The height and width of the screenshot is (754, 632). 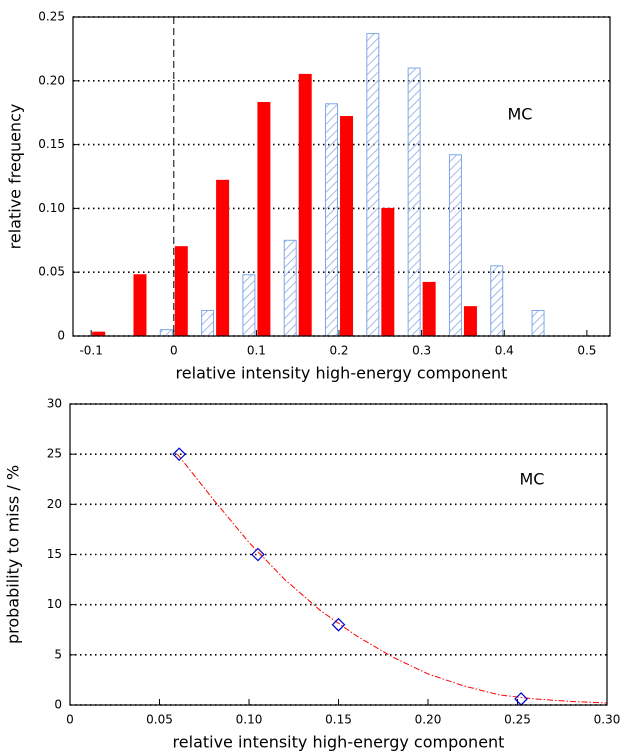 I want to click on x-tick-label: 0.20, so click(x=428, y=720).